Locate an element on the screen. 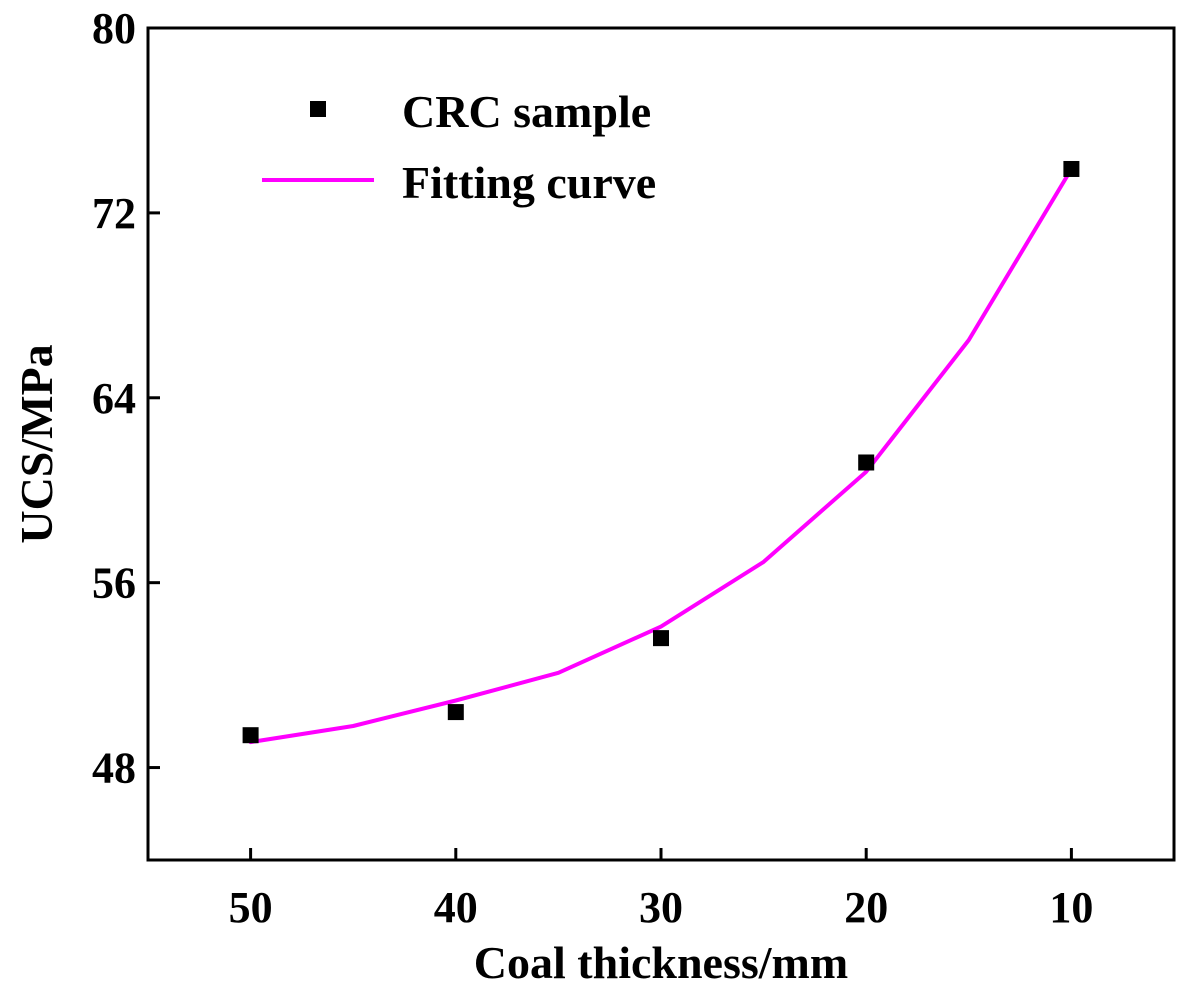  x-tick-label: 30 is located at coordinates (661, 907).